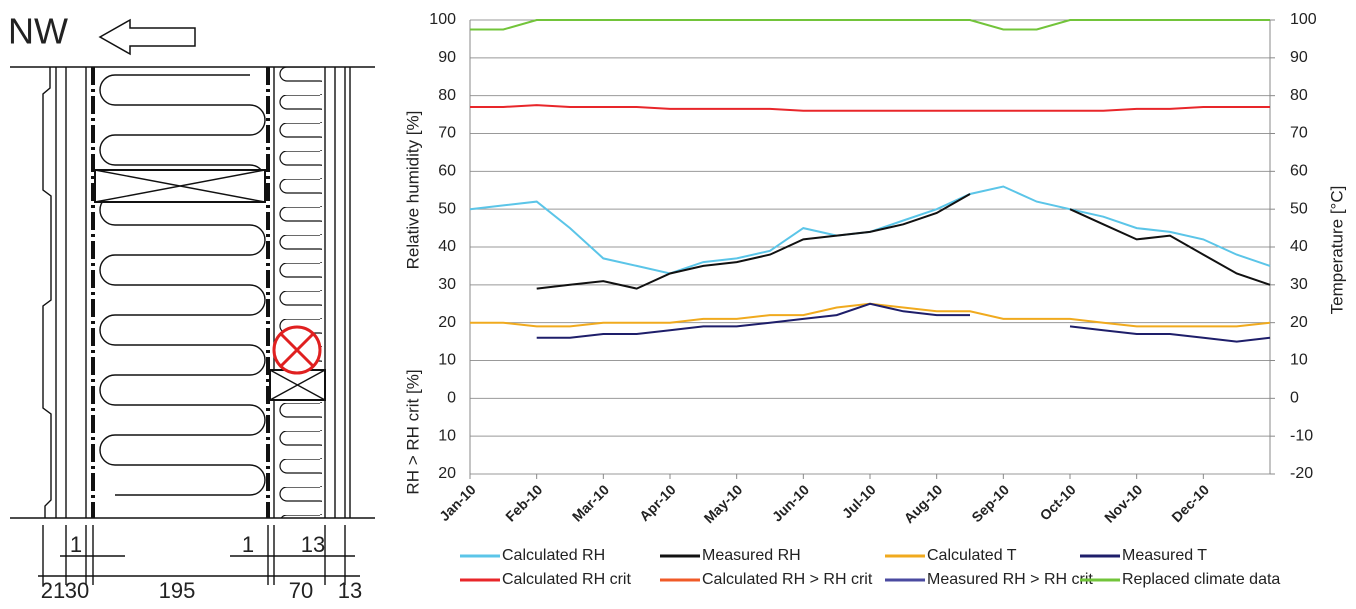 The image size is (1356, 609). Describe the element at coordinates (1299, 95) in the screenshot. I see `y2-tick-label: 80` at that location.